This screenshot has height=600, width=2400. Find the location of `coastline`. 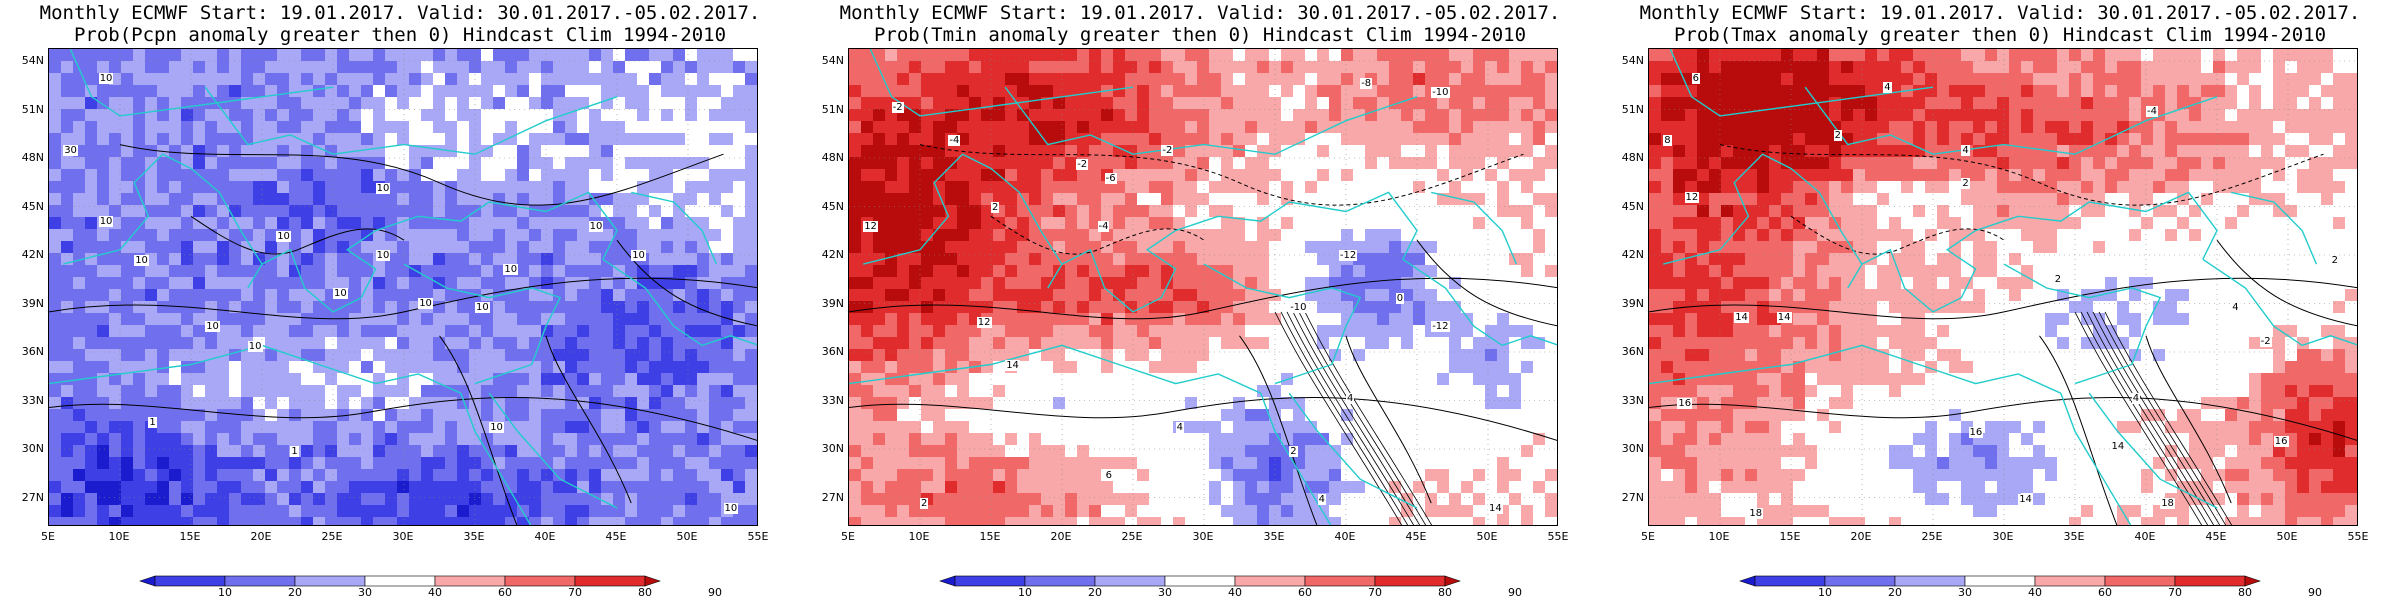

coastline is located at coordinates (482, 324).